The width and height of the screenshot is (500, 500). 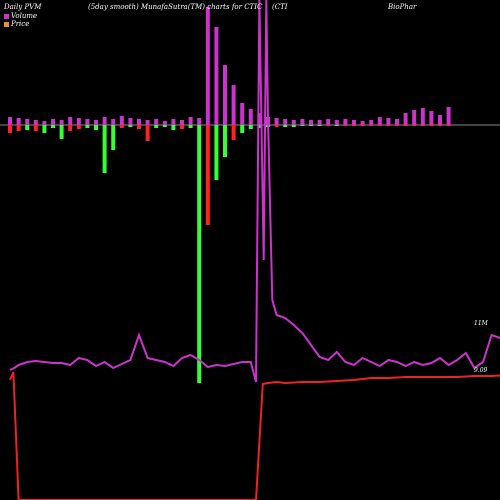 I want to click on volume-axis-label: 11M, so click(x=481, y=323).